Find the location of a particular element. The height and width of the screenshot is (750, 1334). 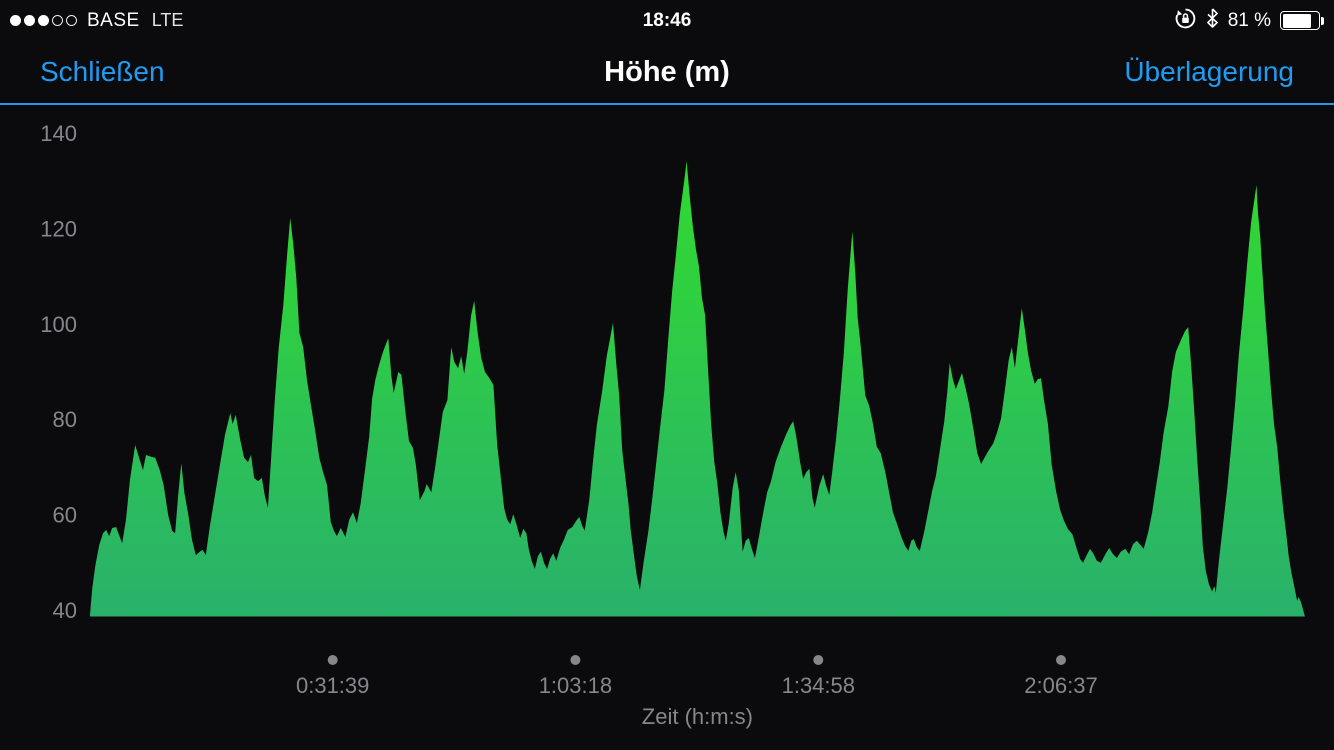

y-tick-label: 40 is located at coordinates (65, 610).